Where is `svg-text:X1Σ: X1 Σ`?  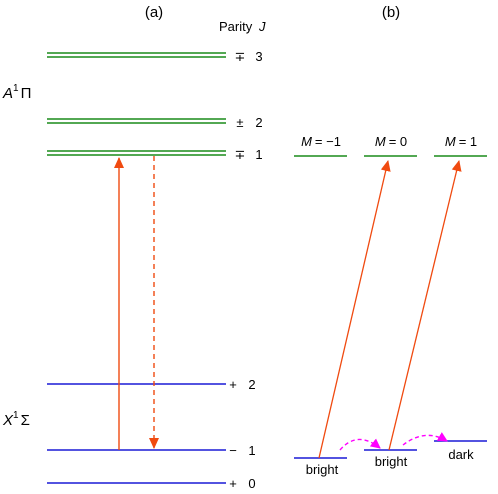 svg-text:X1Σ: X1 Σ is located at coordinates (16, 419).